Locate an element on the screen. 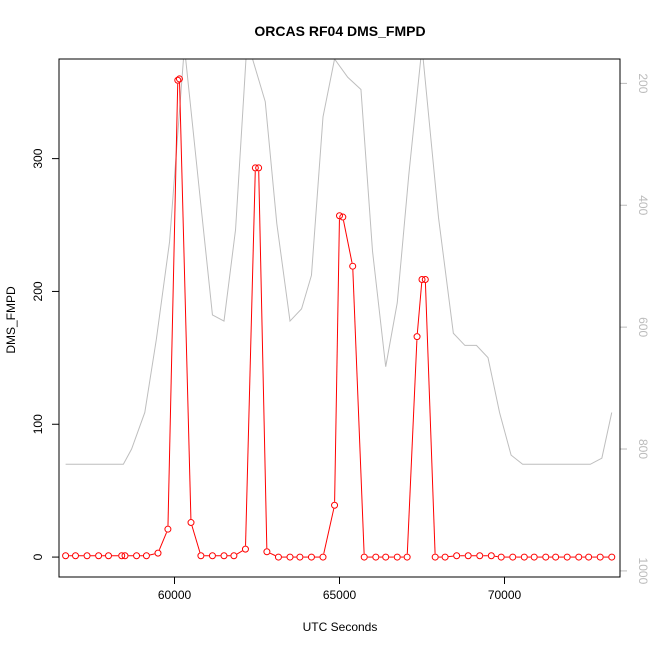 The height and width of the screenshot is (650, 650). y2-tick-label: 600 is located at coordinates (643, 327).